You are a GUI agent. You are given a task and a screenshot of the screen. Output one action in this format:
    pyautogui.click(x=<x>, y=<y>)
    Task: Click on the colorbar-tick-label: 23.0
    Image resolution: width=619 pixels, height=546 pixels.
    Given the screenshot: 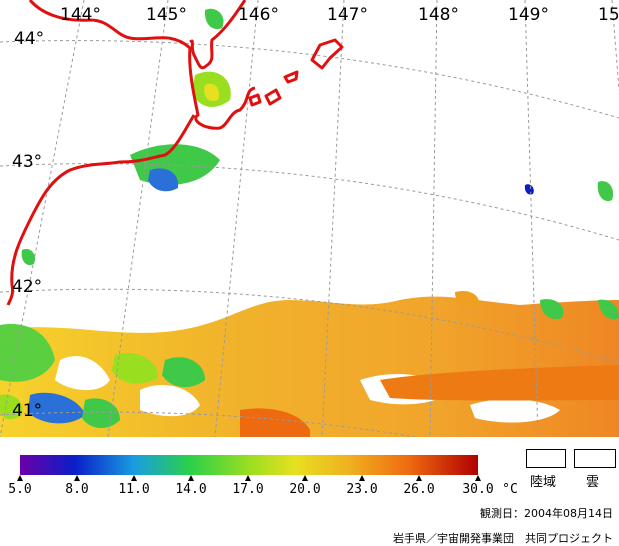 What is the action you would take?
    pyautogui.click(x=362, y=489)
    